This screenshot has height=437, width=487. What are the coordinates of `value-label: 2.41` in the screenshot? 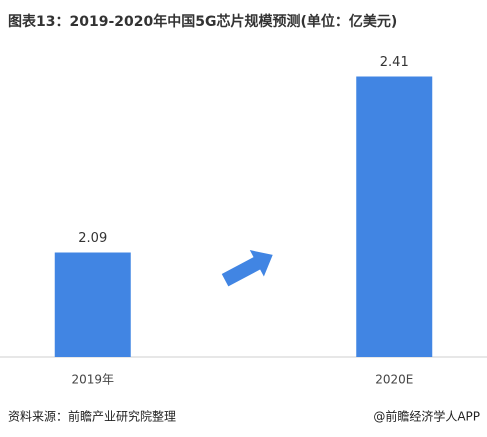 It's located at (394, 62).